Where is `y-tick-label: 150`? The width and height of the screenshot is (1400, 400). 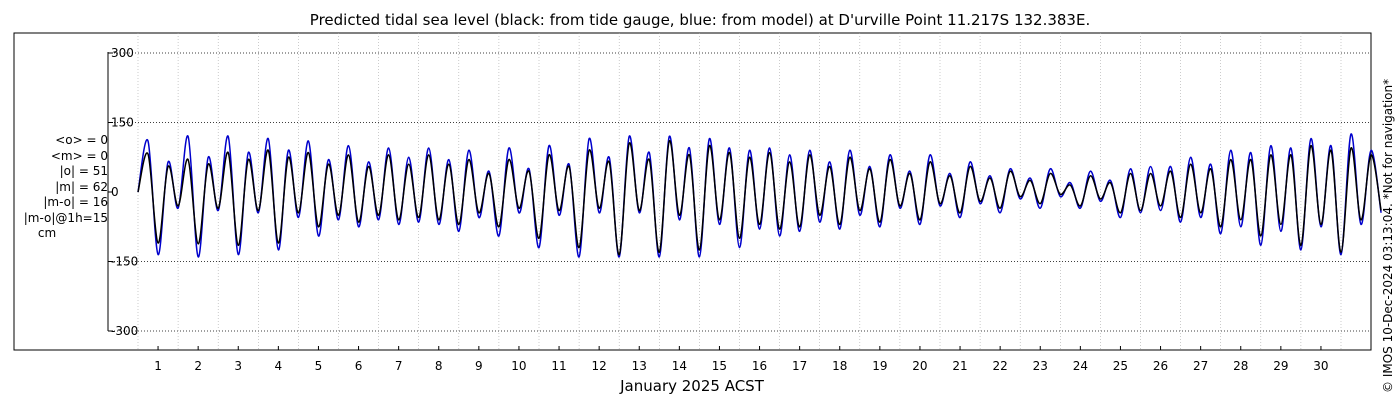
y-tick-label: 150 is located at coordinates (122, 123).